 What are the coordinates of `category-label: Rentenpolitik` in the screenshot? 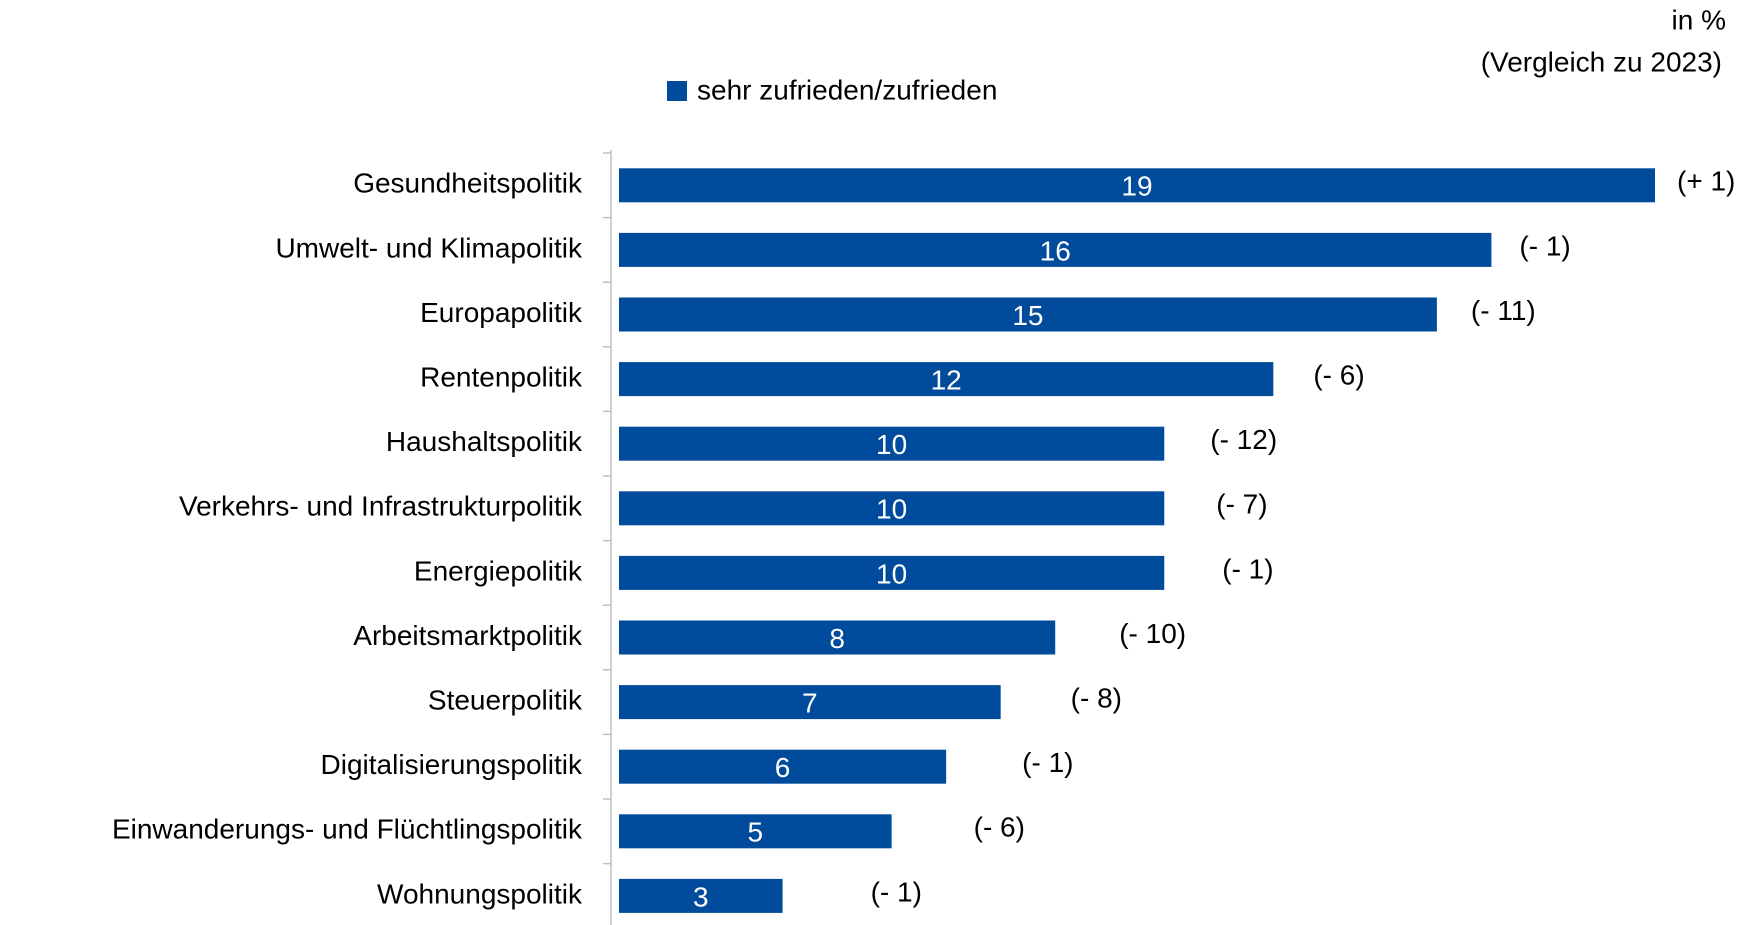 It's located at (501, 376).